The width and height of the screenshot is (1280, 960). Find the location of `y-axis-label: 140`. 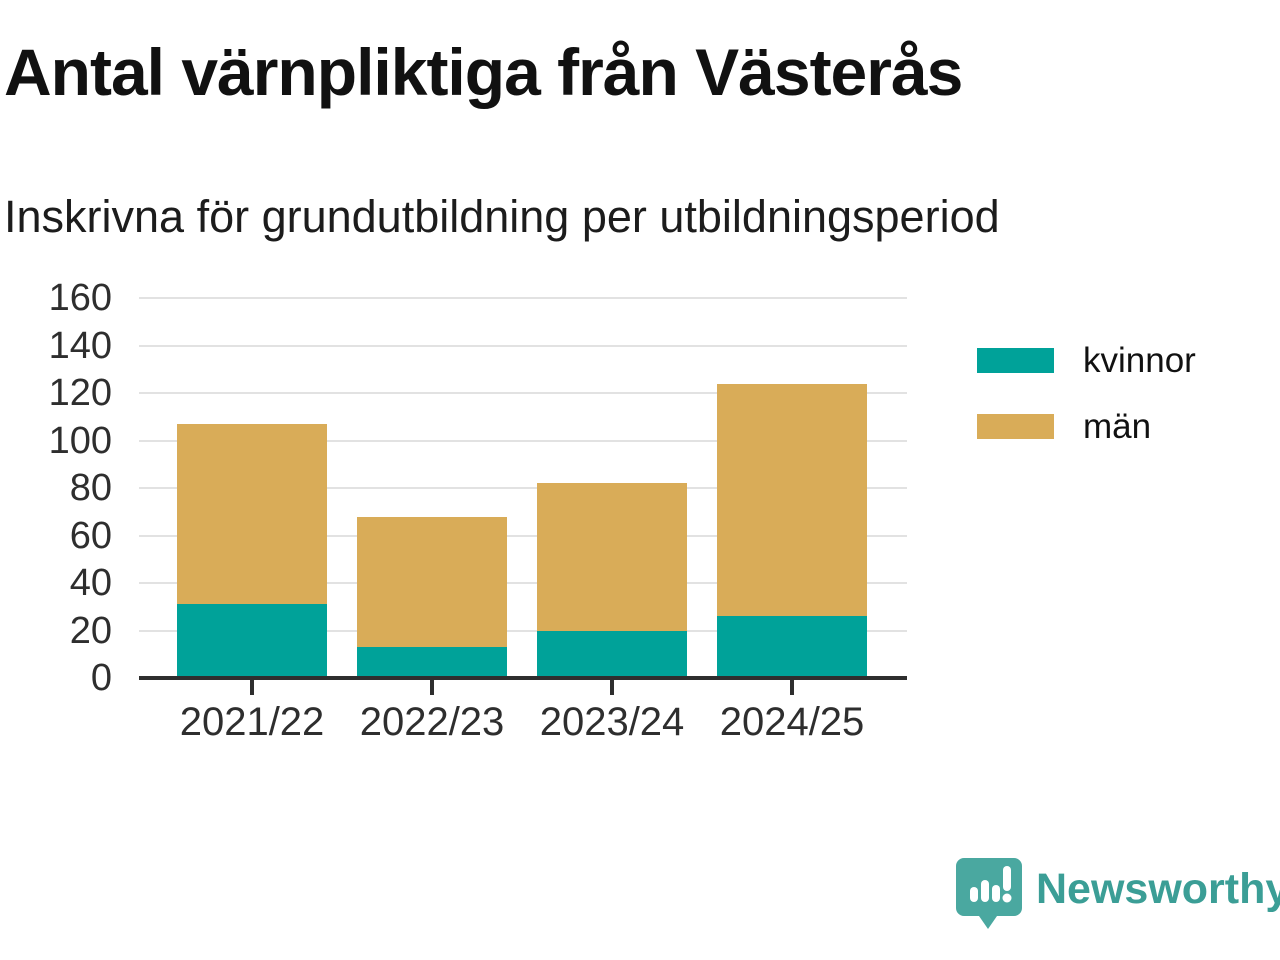

y-axis-label: 140 is located at coordinates (80, 345).